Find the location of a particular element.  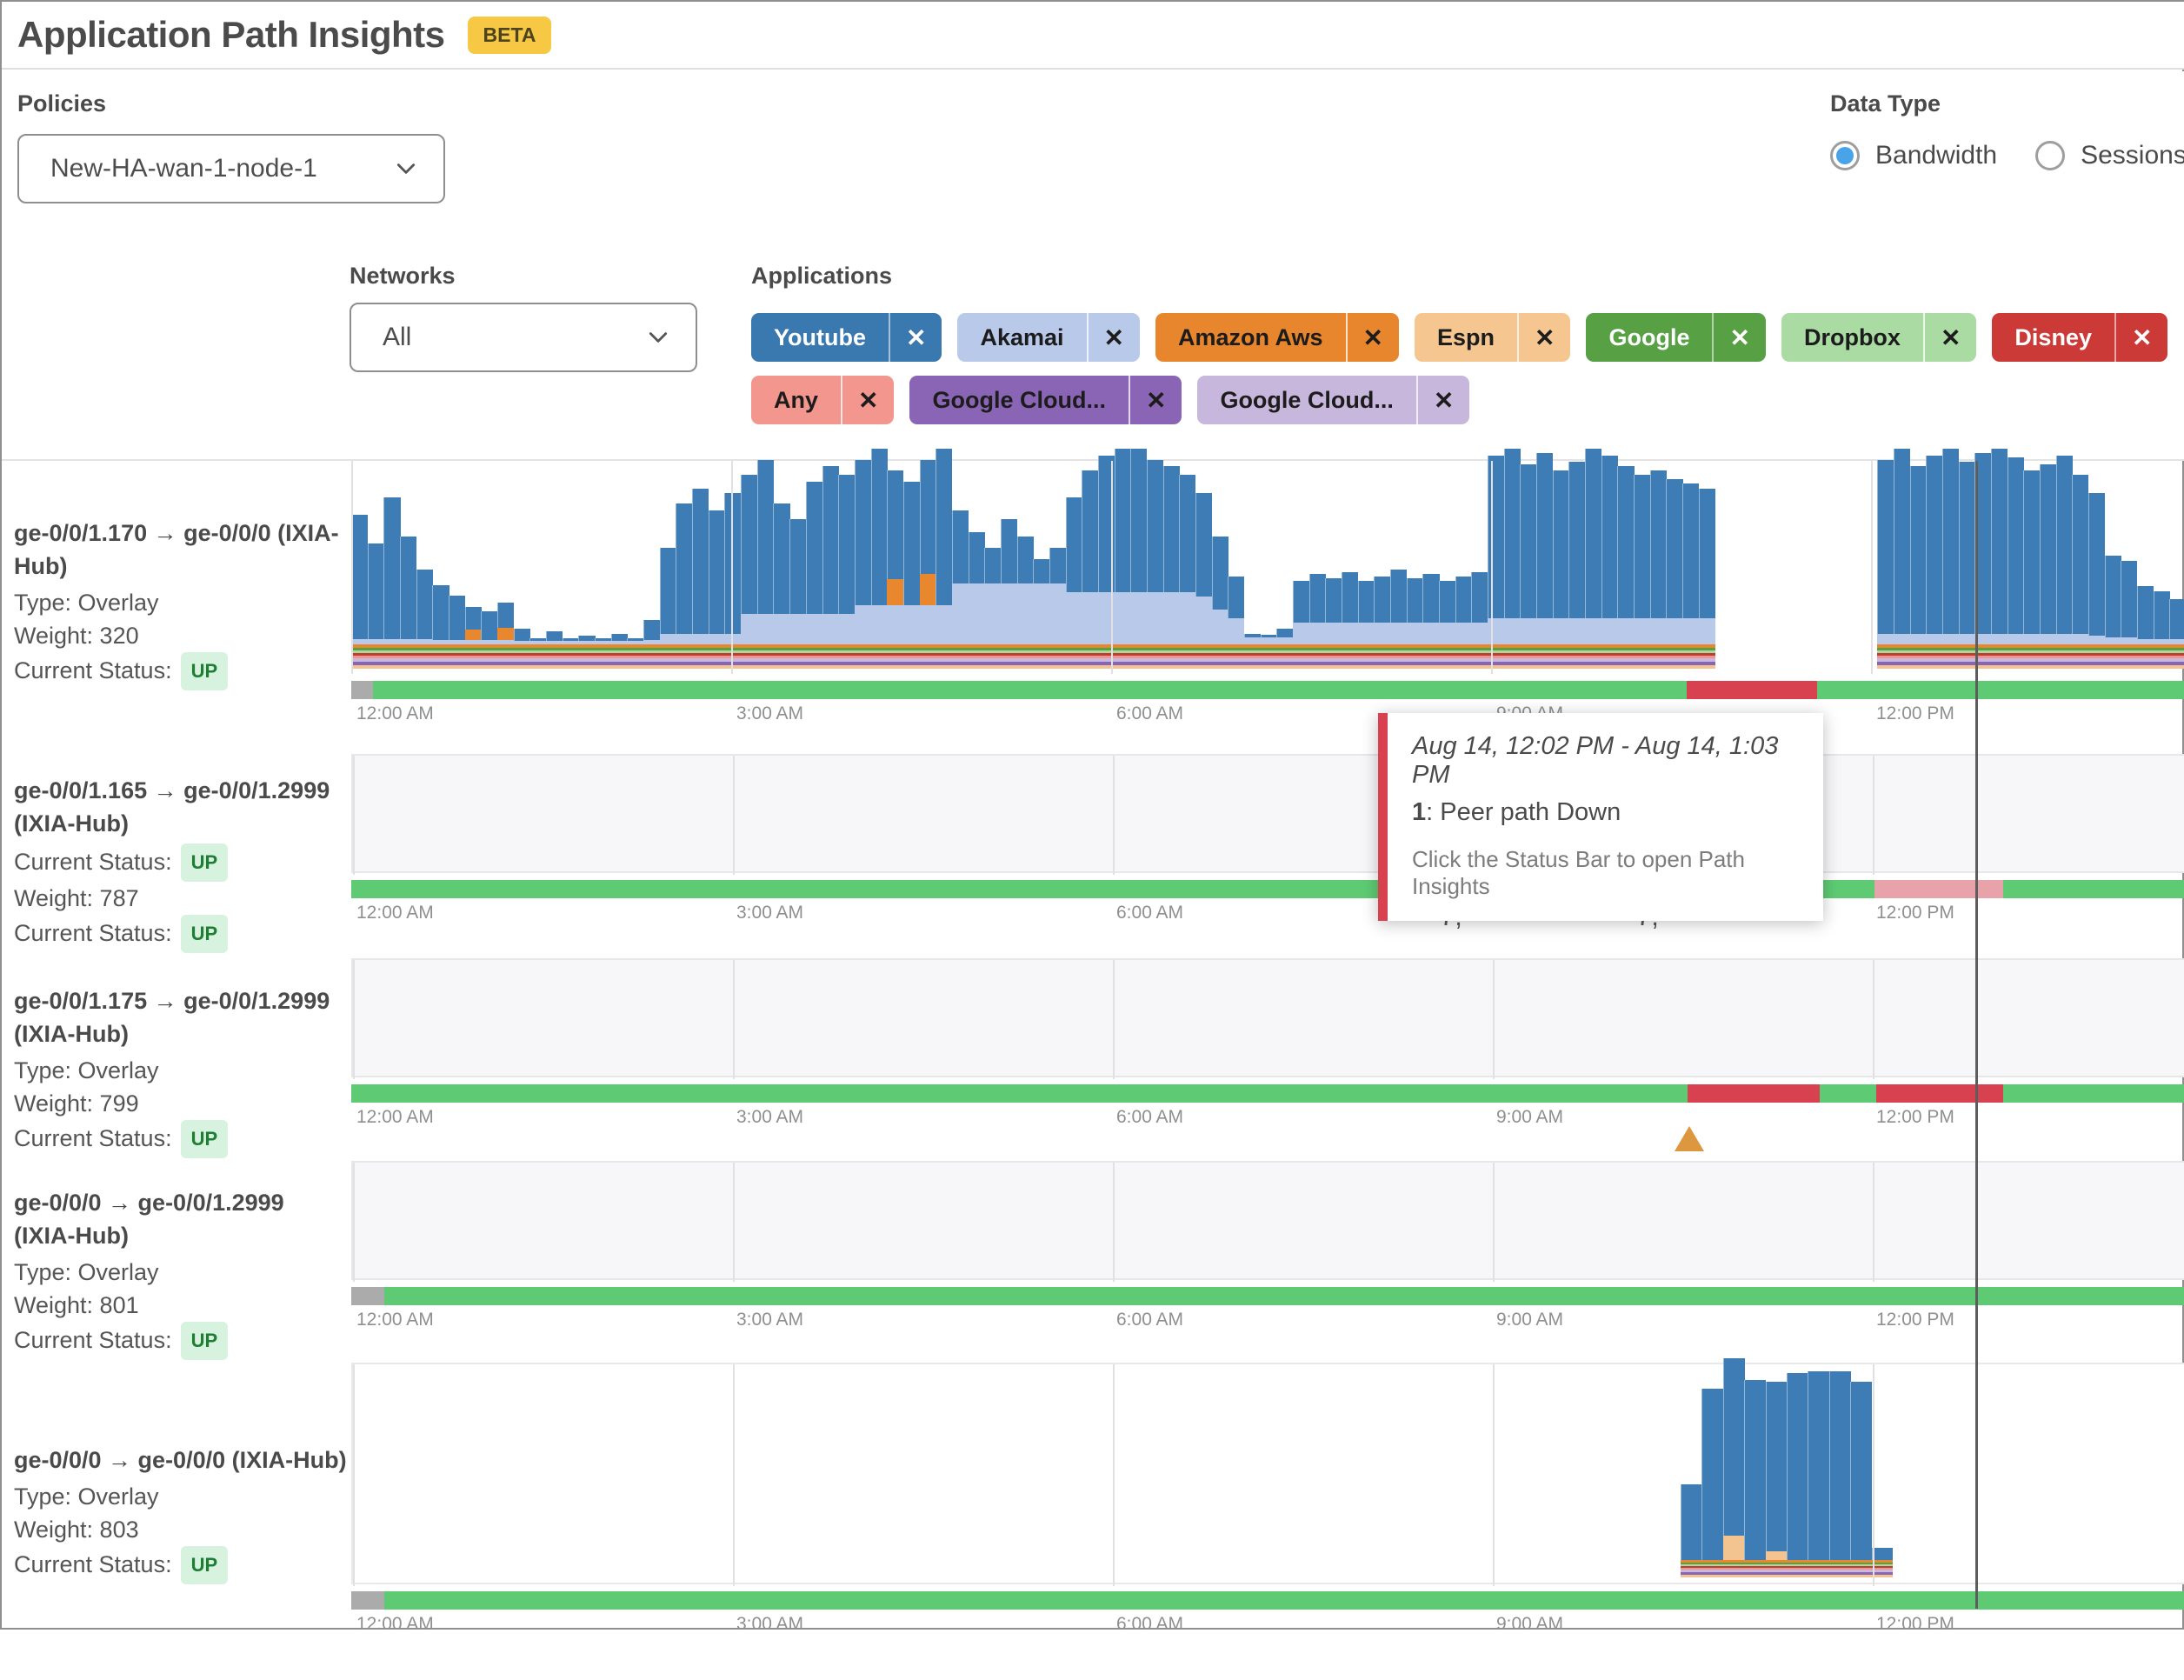

application-chip-youtube: Youtube ✕ is located at coordinates (846, 337).